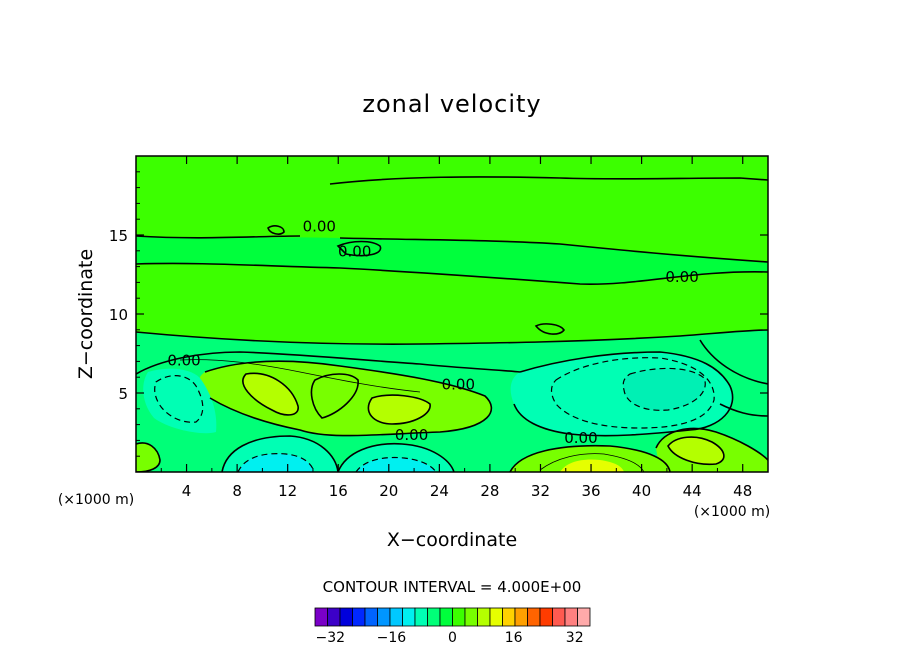 The width and height of the screenshot is (904, 658). Describe the element at coordinates (338, 491) in the screenshot. I see `x-tick-label: 16` at that location.